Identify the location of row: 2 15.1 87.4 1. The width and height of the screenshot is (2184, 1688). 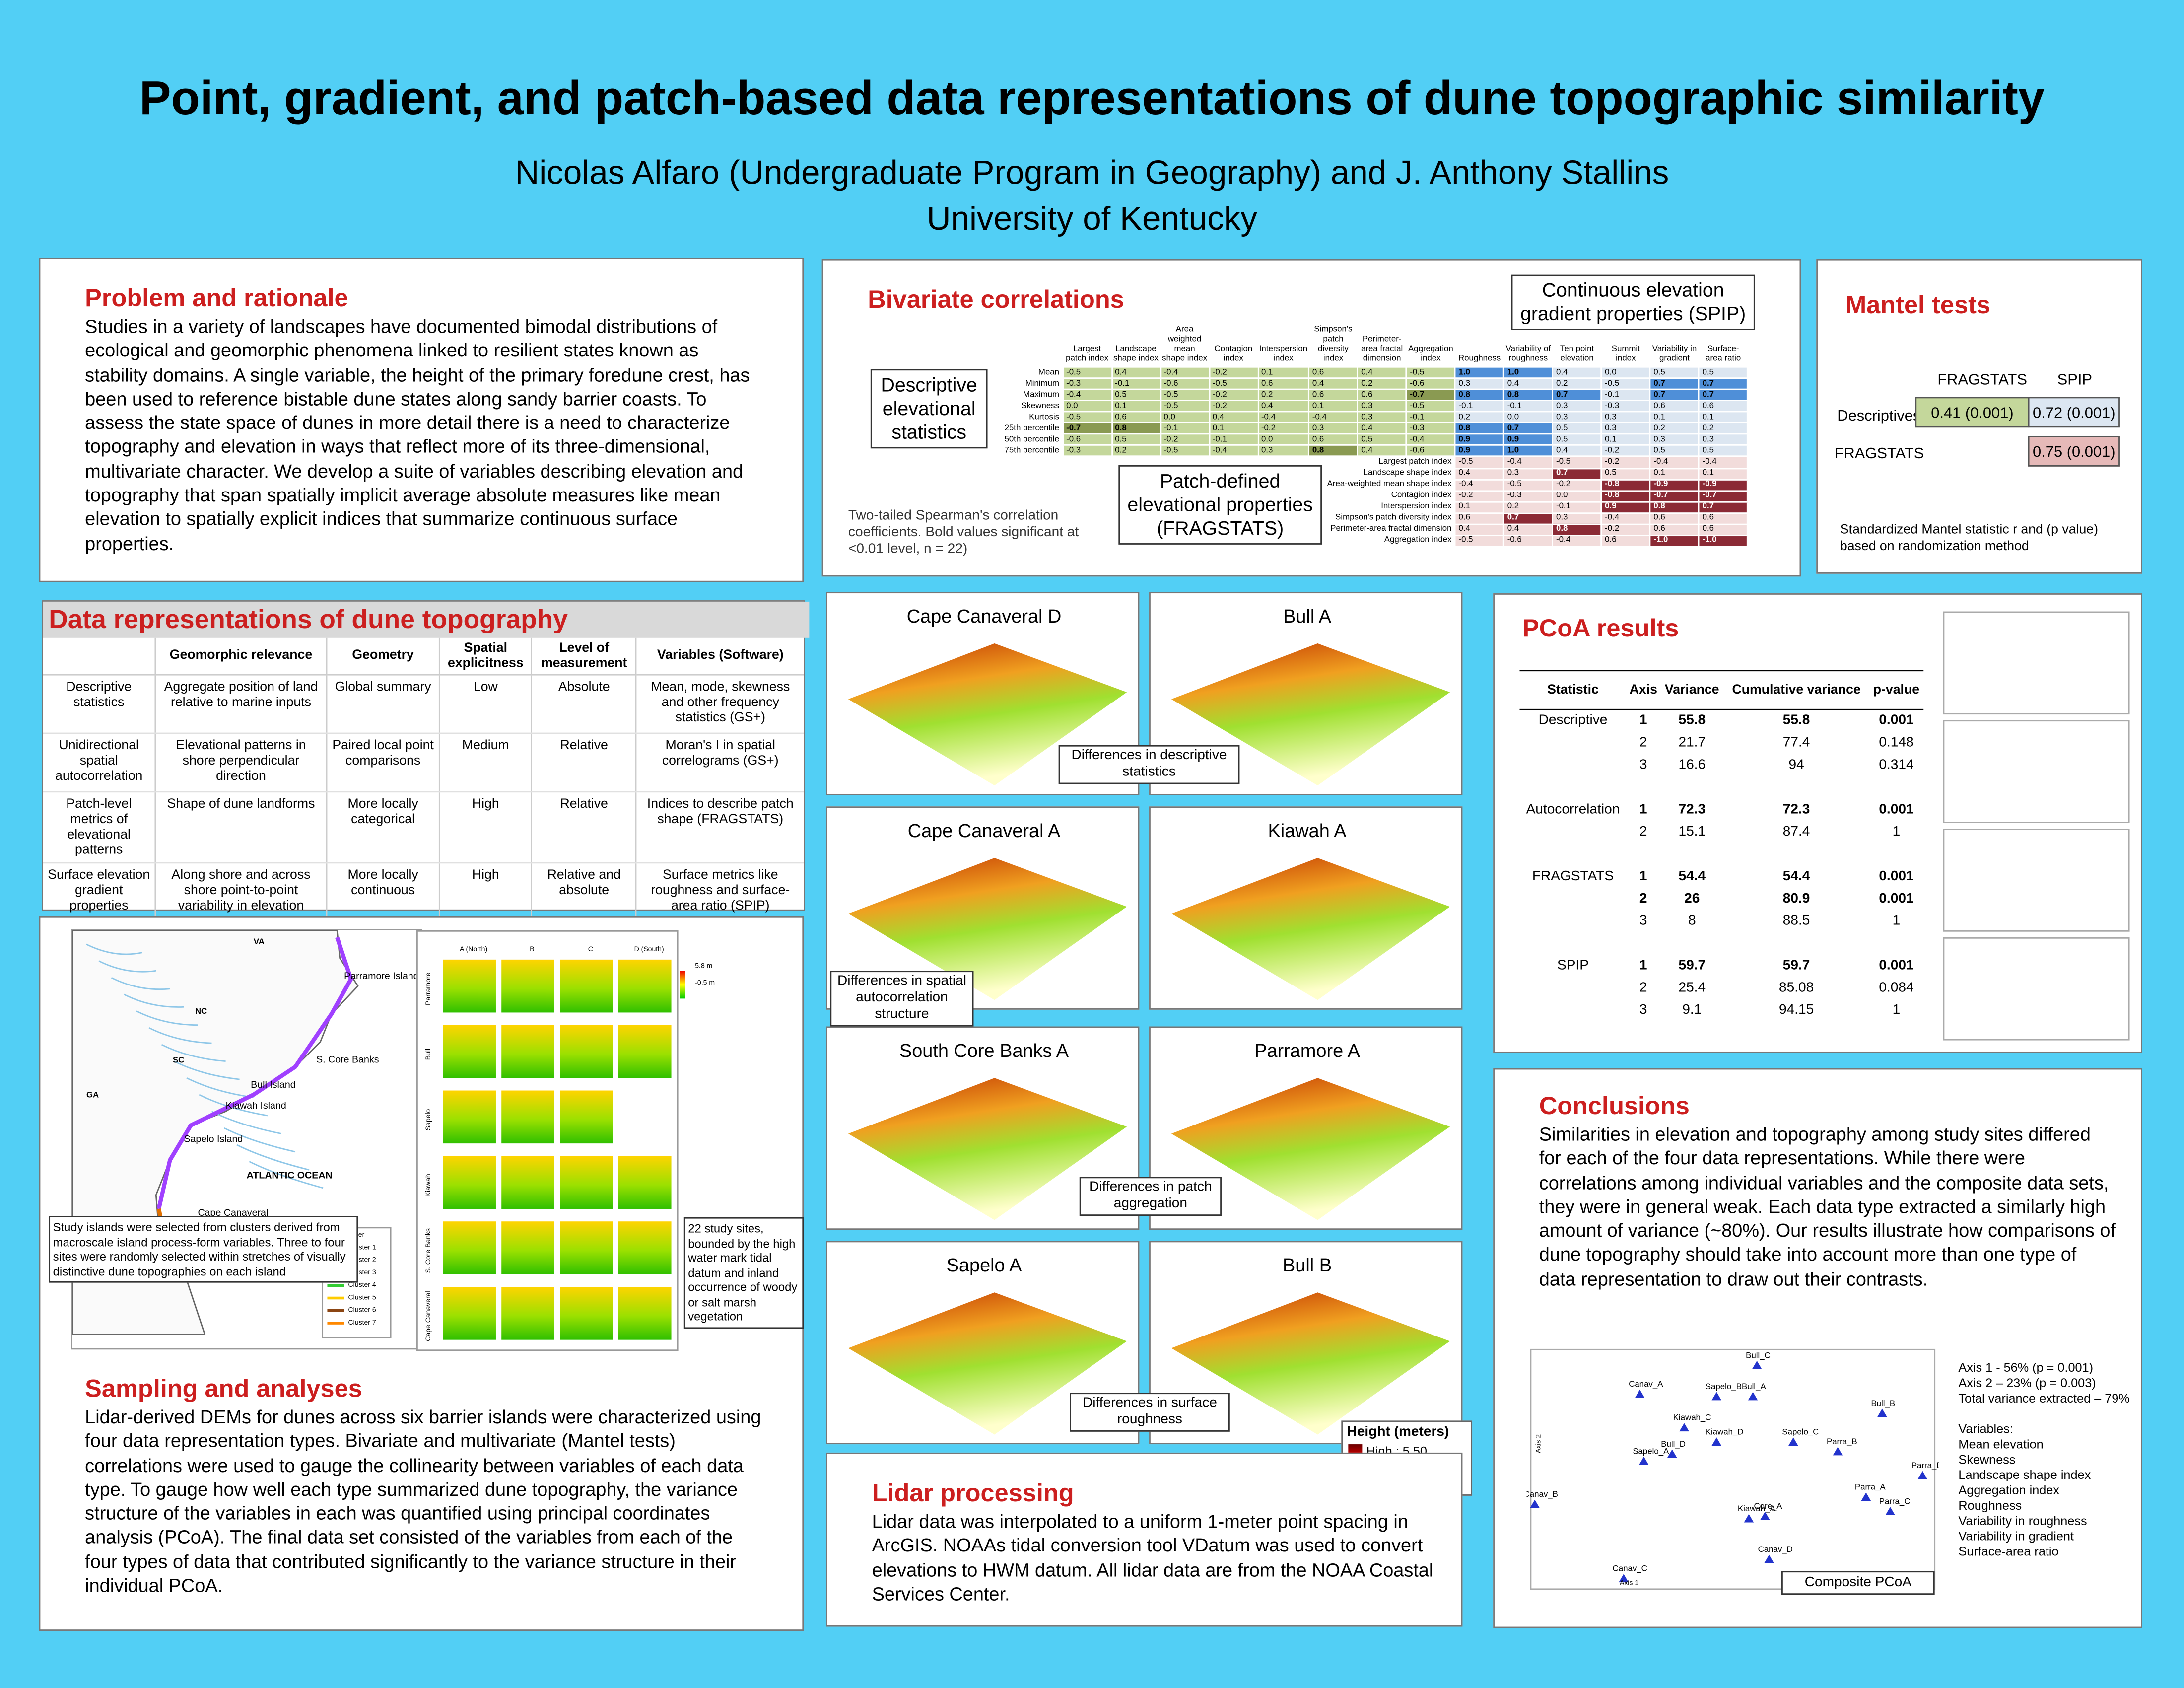
(1721, 832).